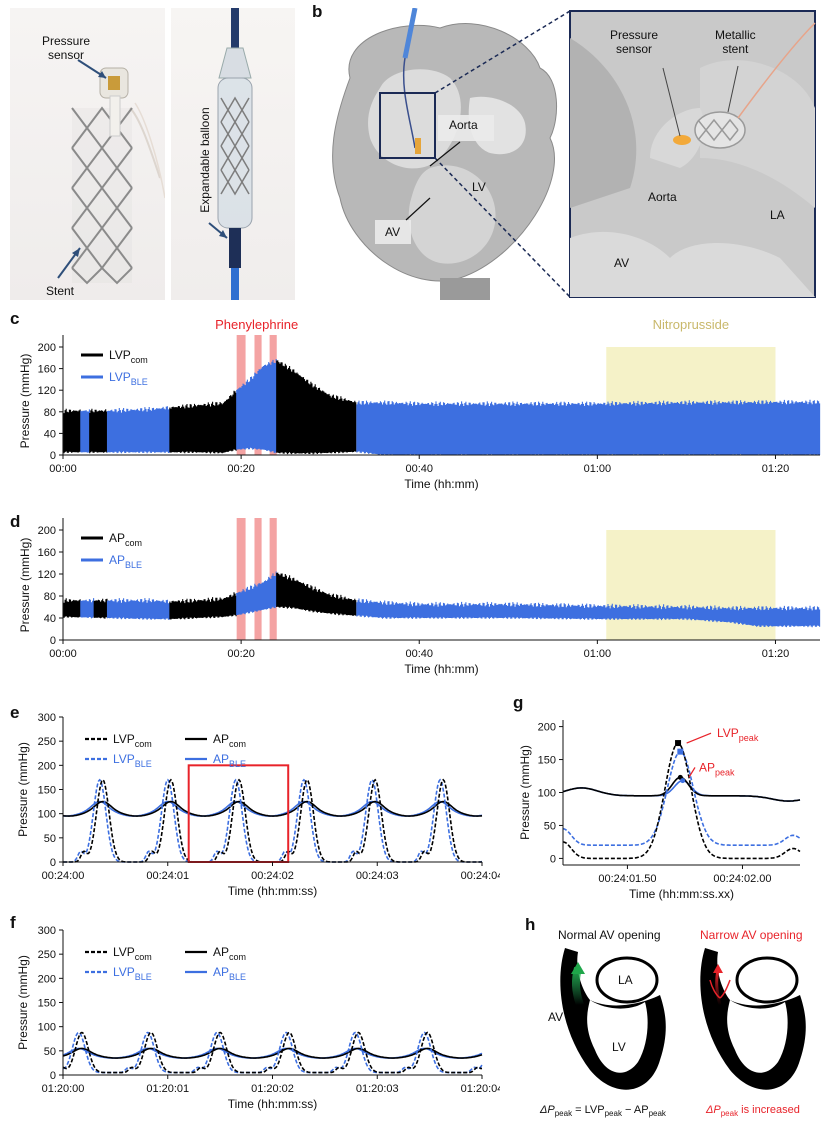  What do you see at coordinates (15, 318) in the screenshot?
I see `panel-letter-c: c` at bounding box center [15, 318].